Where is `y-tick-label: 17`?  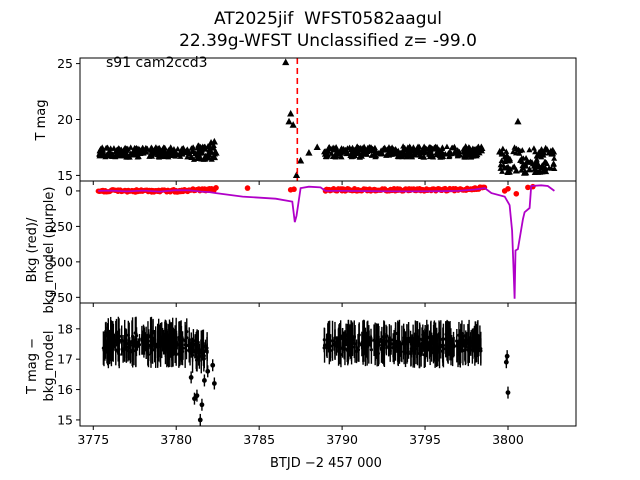
y-tick-label: 17 is located at coordinates (65, 359).